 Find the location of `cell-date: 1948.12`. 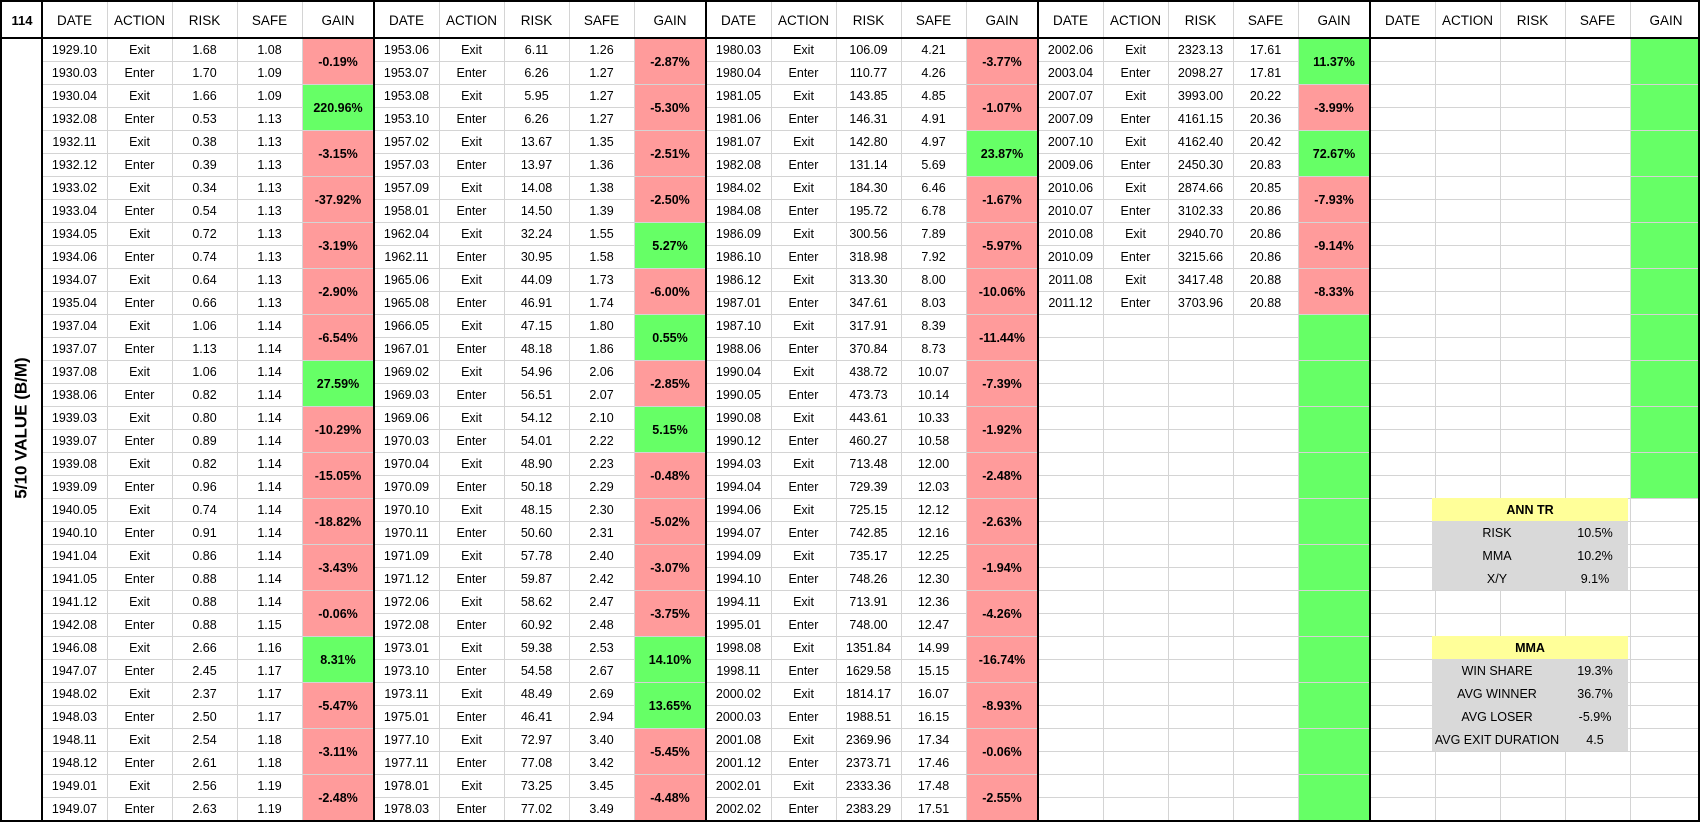

cell-date: 1948.12 is located at coordinates (74, 762).